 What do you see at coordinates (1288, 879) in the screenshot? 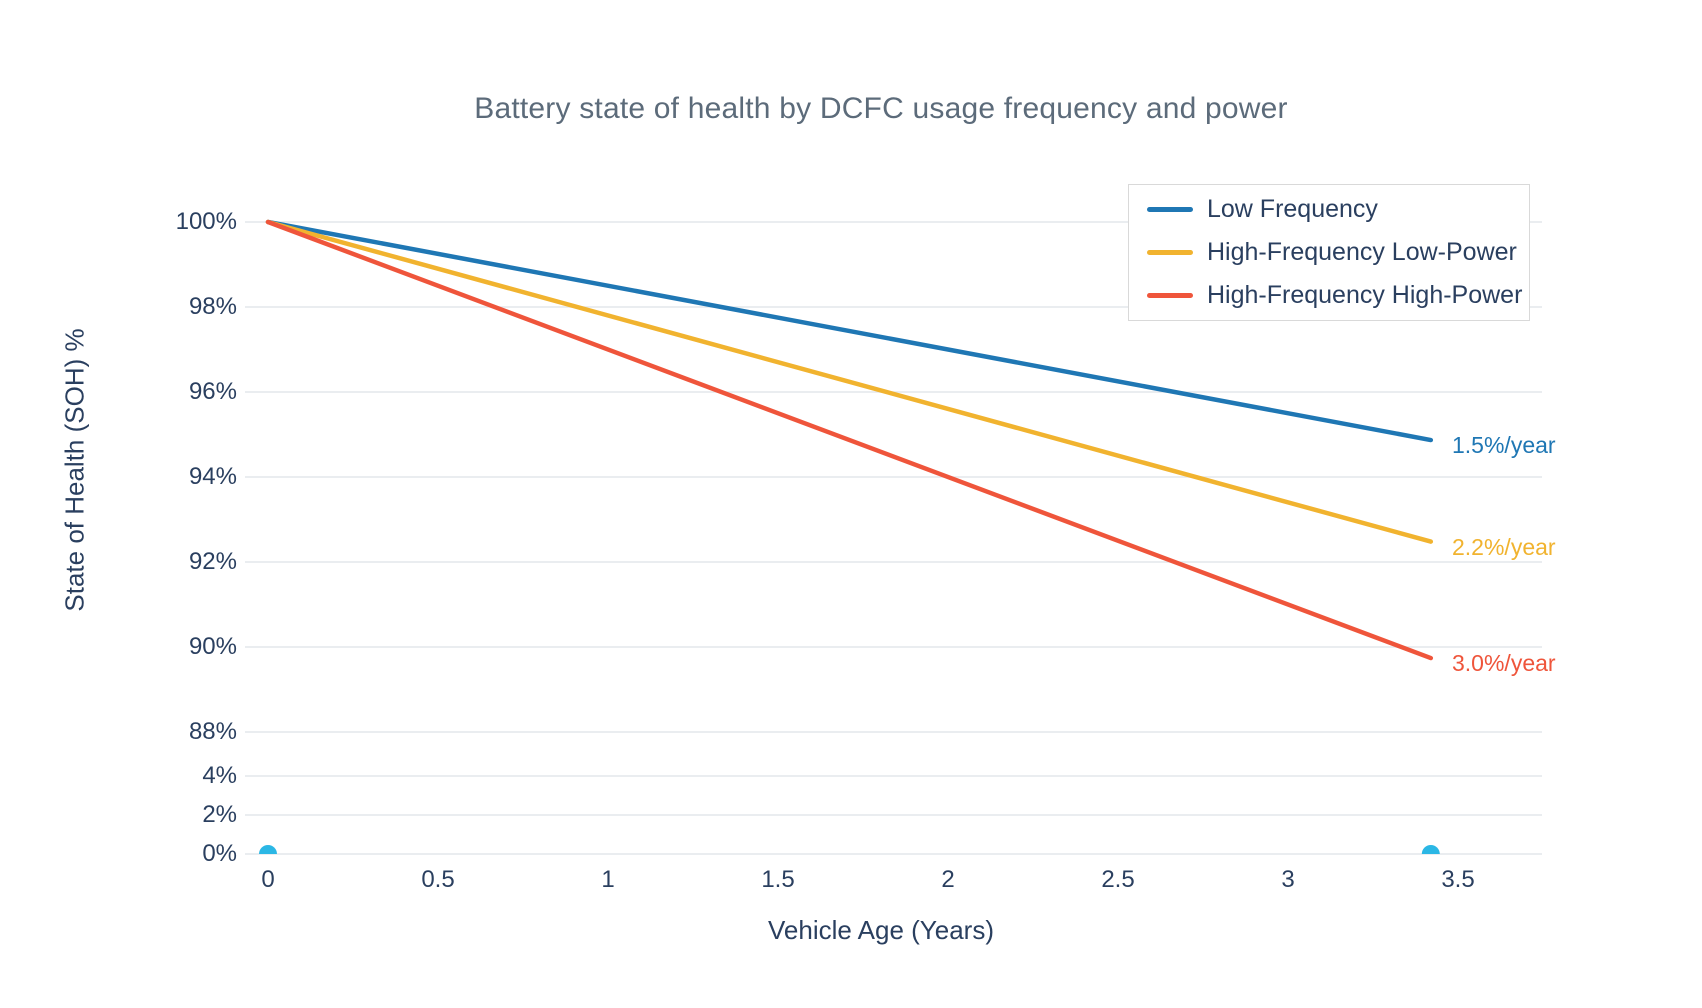
I see `x-tick-label-3: 3` at bounding box center [1288, 879].